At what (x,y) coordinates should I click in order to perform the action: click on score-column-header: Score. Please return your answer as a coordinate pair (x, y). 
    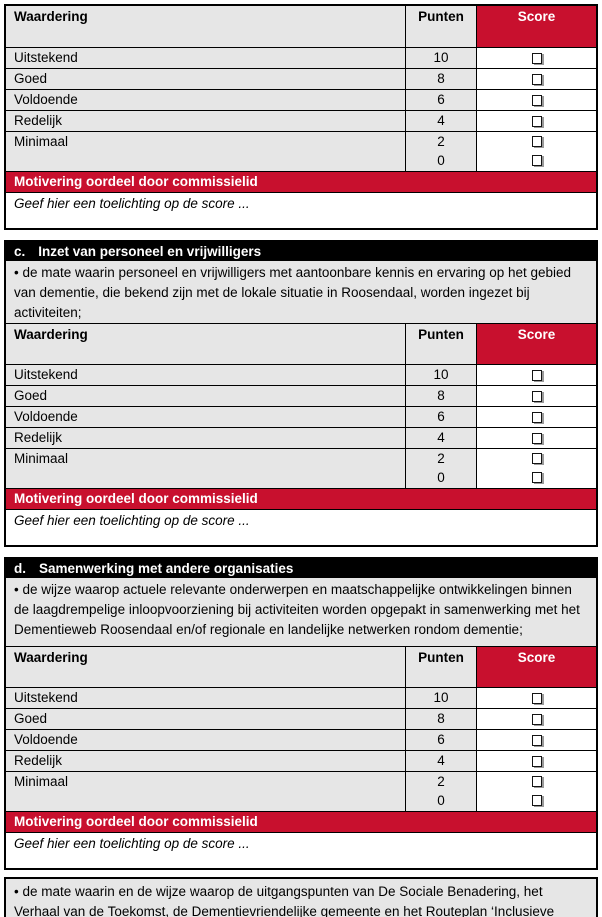
    Looking at the image, I should click on (536, 344).